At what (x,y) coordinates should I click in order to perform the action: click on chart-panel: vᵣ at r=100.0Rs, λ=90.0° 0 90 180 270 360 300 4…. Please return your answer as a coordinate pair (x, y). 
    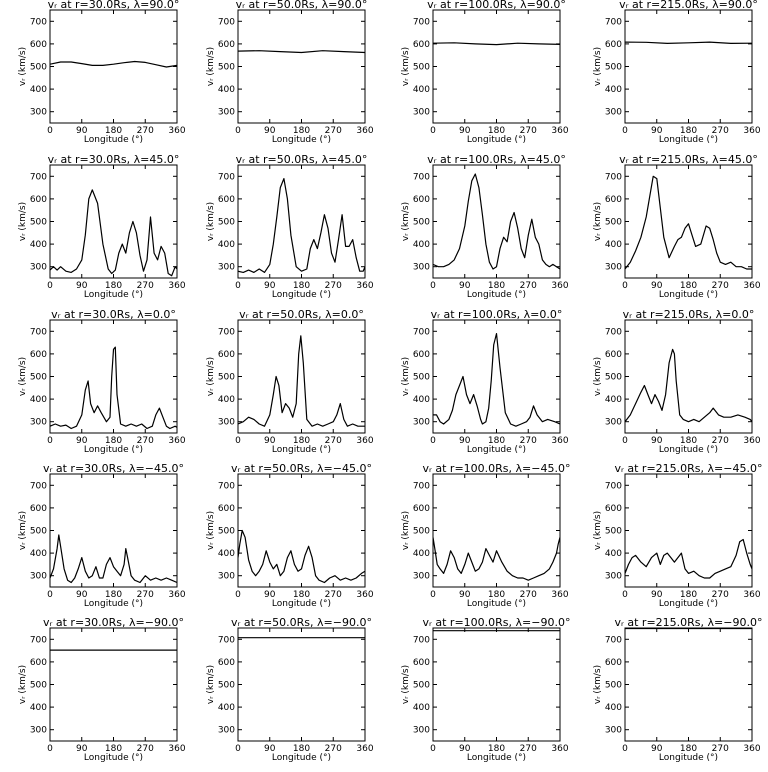
    Looking at the image, I should click on (485, 72).